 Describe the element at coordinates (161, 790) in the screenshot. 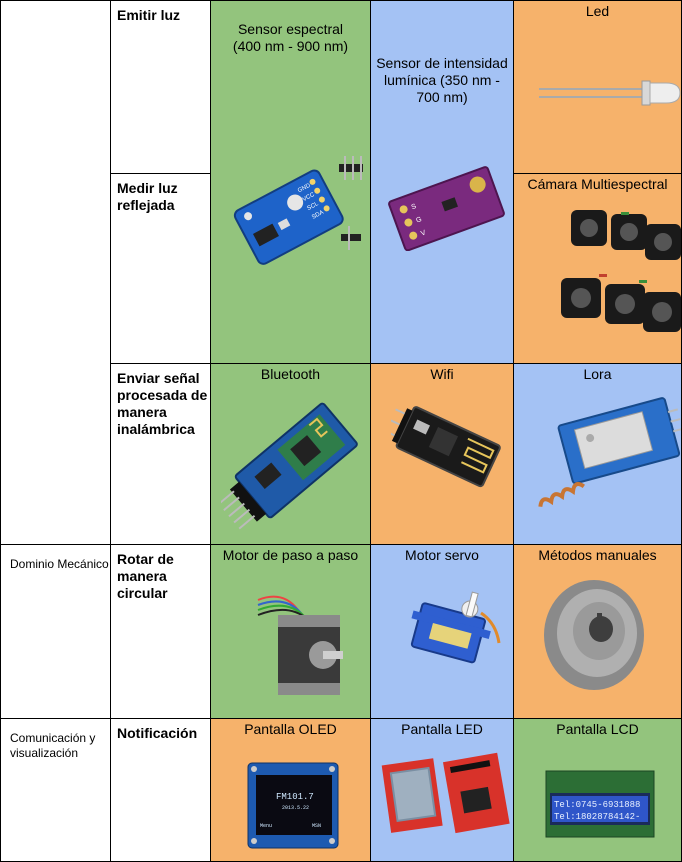

I see `function-cell-notificacion: Notificación` at that location.